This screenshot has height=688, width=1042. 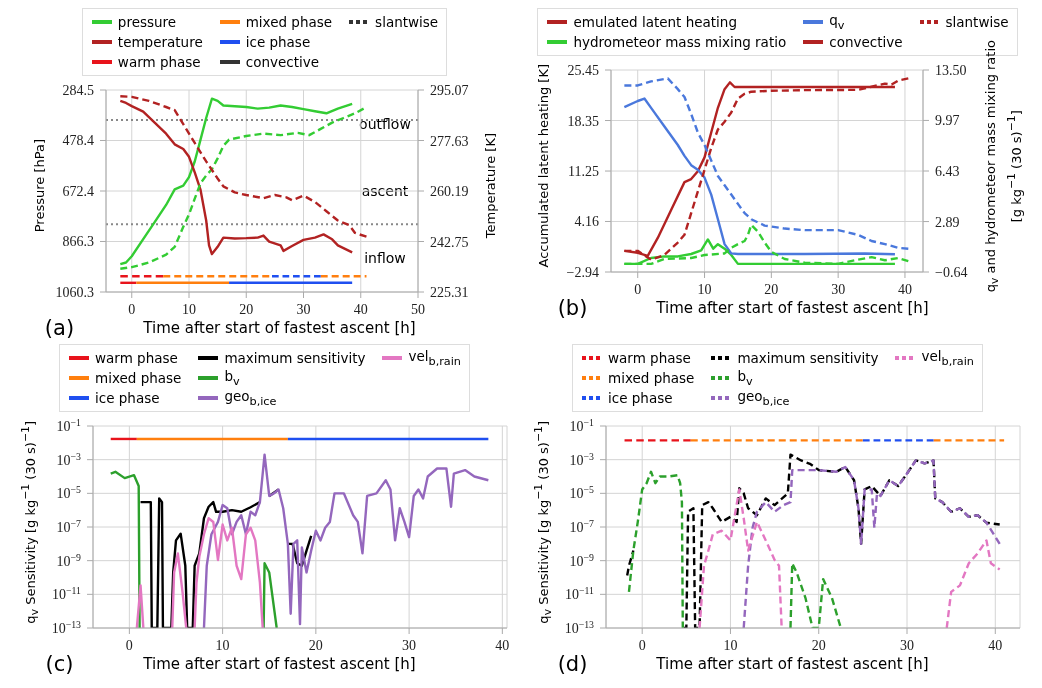 What do you see at coordinates (147, 22) in the screenshot?
I see `legend-label: pressure` at bounding box center [147, 22].